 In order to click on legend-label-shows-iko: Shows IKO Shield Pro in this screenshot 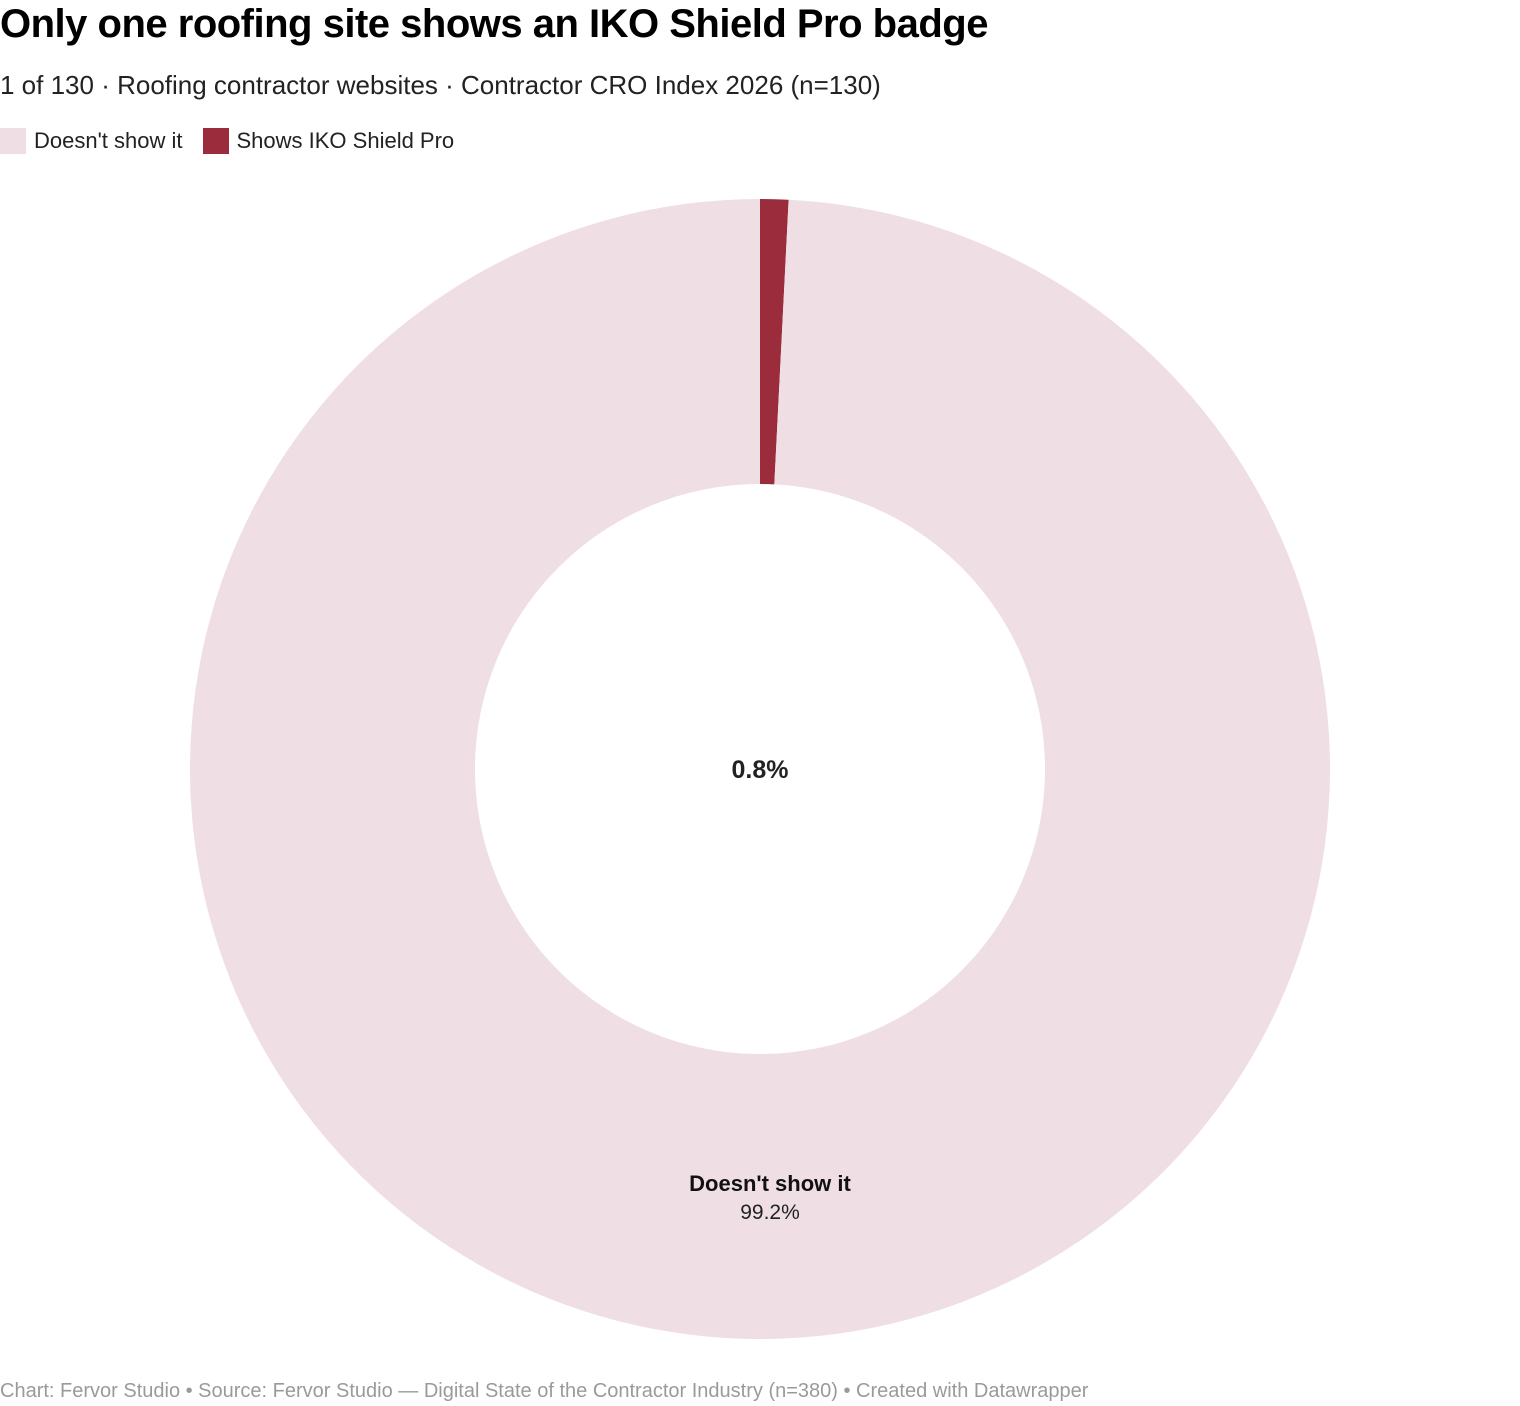, I will do `click(345, 140)`.